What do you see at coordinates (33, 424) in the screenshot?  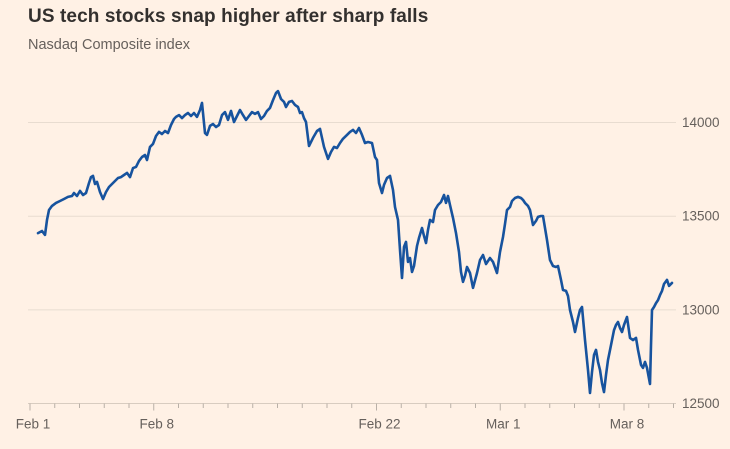 I see `x-axis-label: Feb 1` at bounding box center [33, 424].